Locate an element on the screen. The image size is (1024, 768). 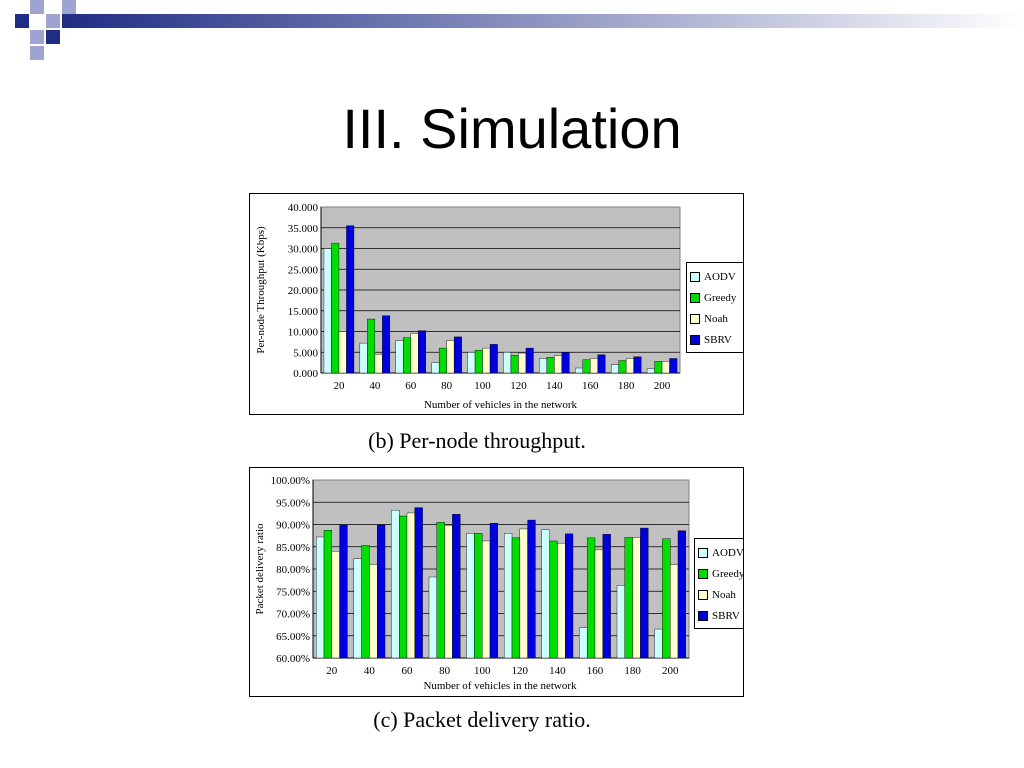
x-tick-label: 120 is located at coordinates (518, 386).